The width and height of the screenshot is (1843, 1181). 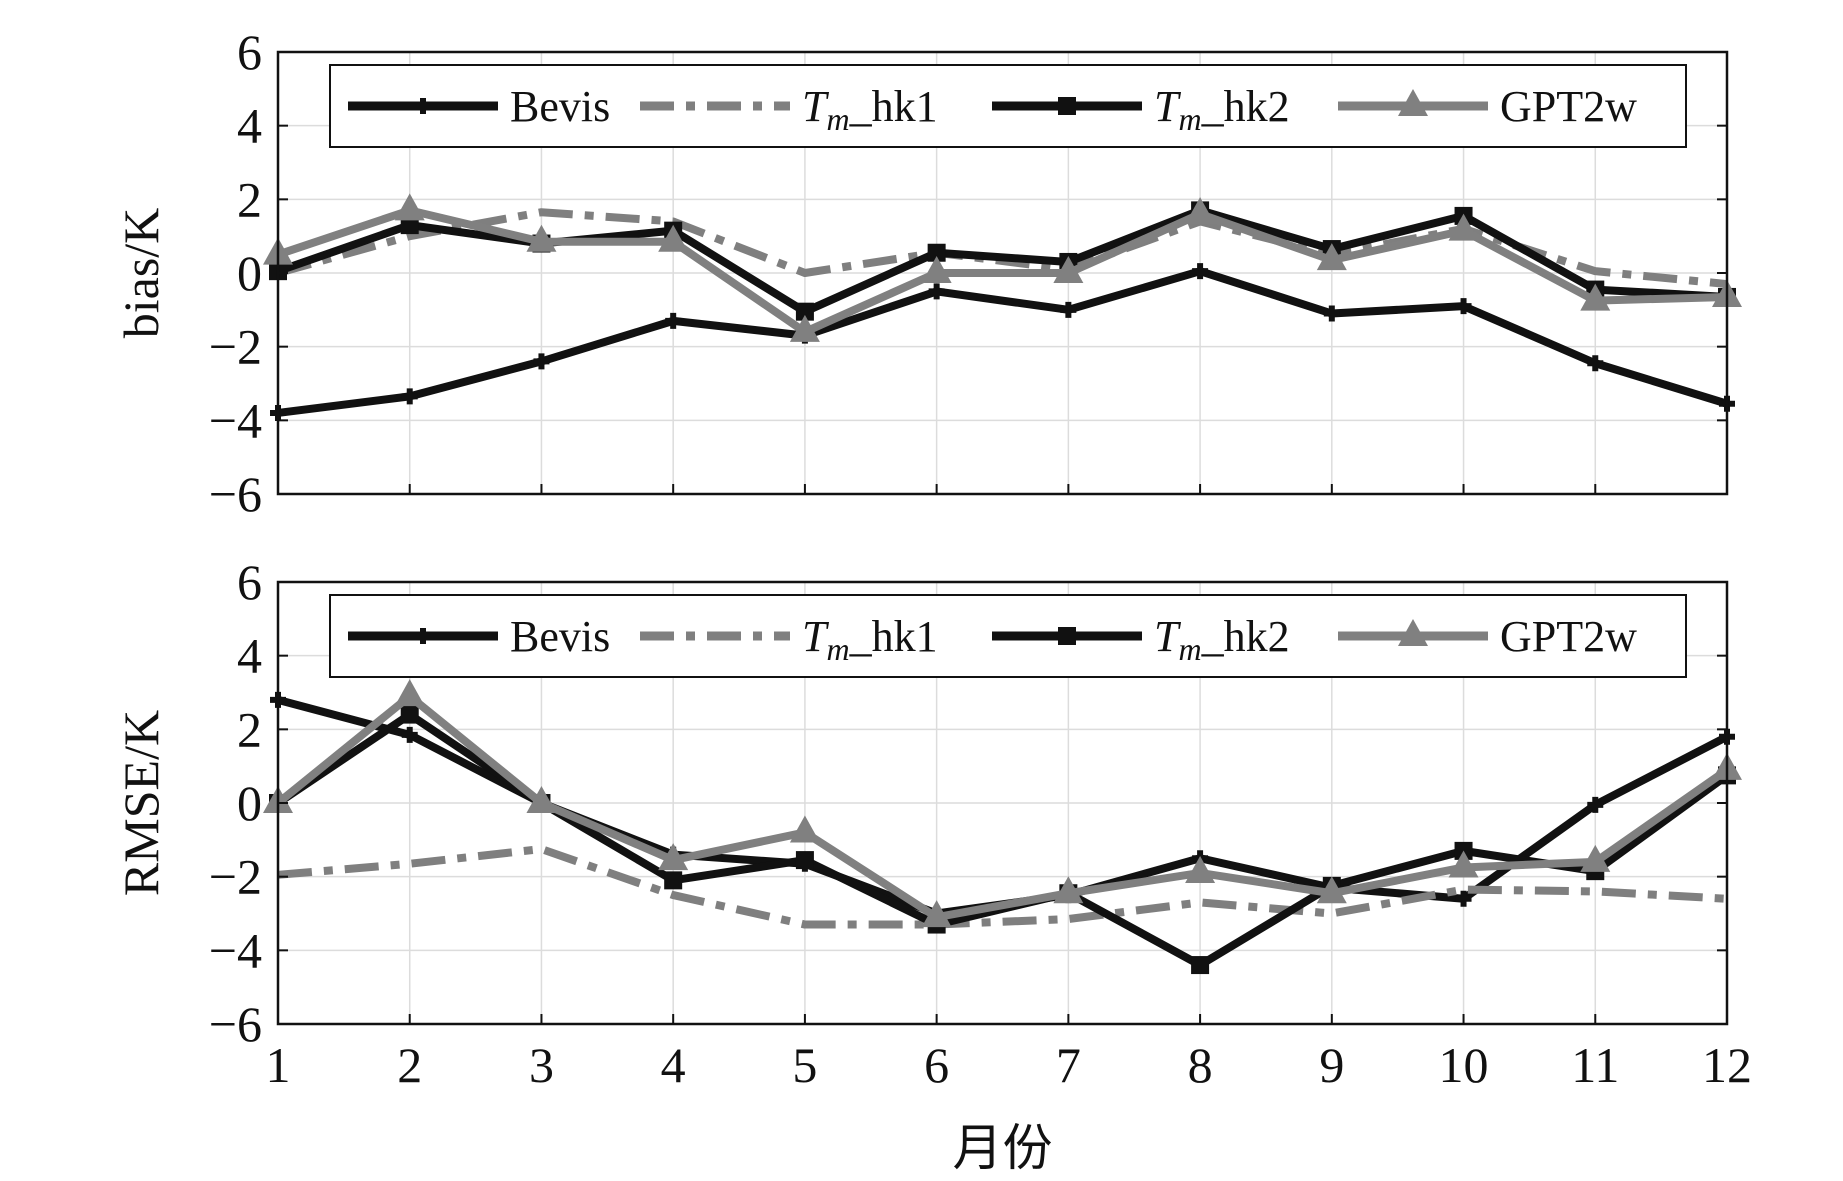 What do you see at coordinates (1002, 261) in the screenshot?
I see `series-line-hk2` at bounding box center [1002, 261].